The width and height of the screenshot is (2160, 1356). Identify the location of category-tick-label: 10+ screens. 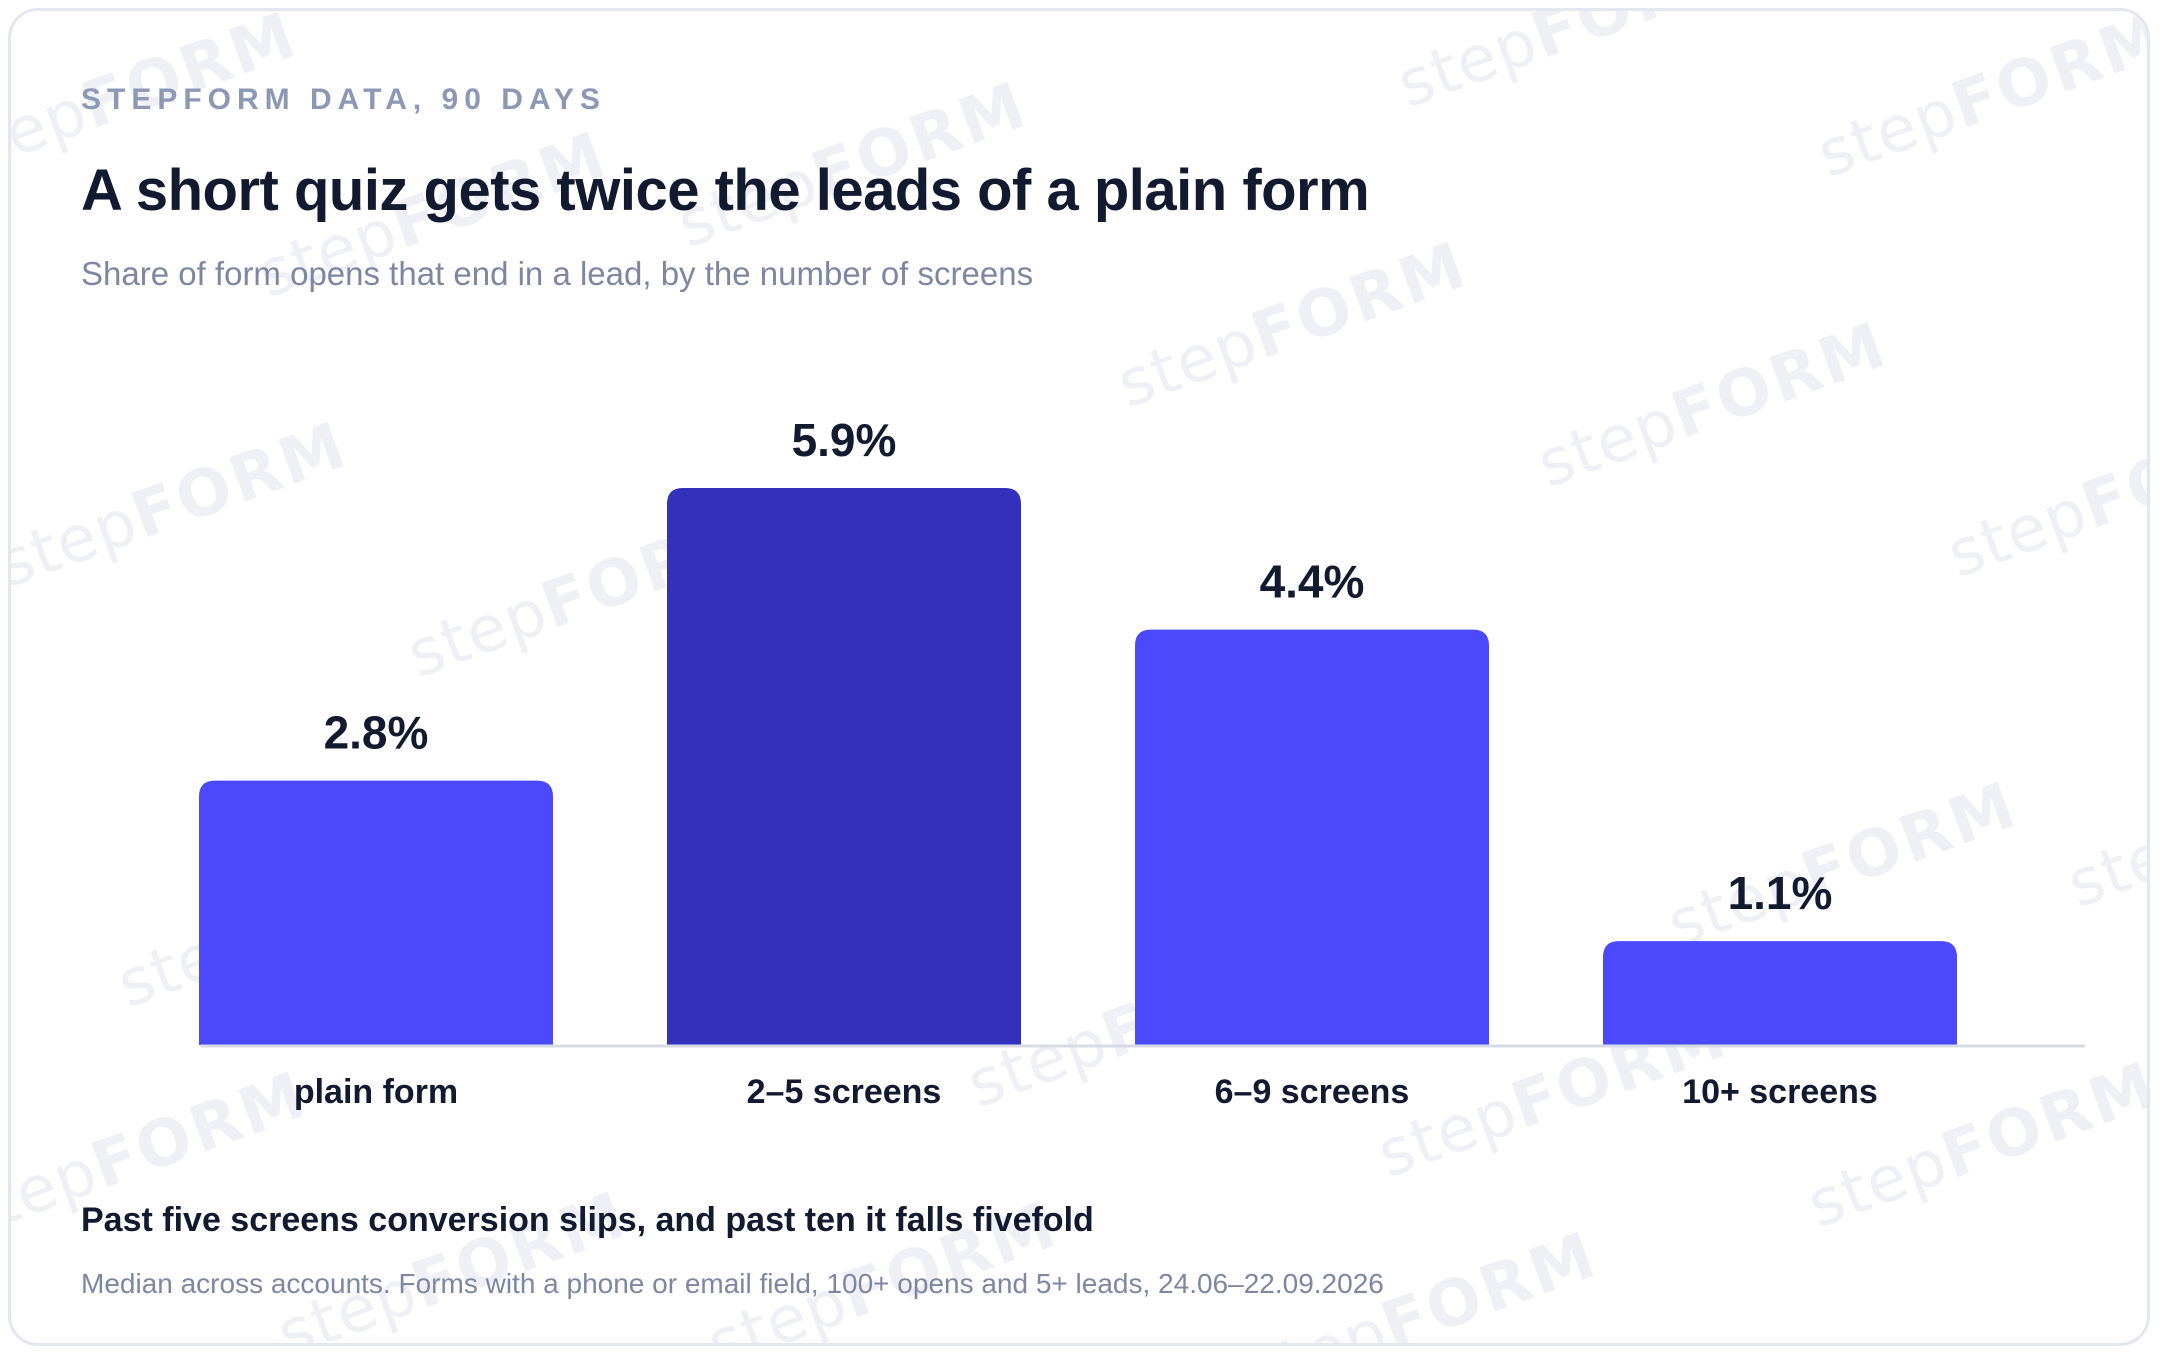
(1780, 1092).